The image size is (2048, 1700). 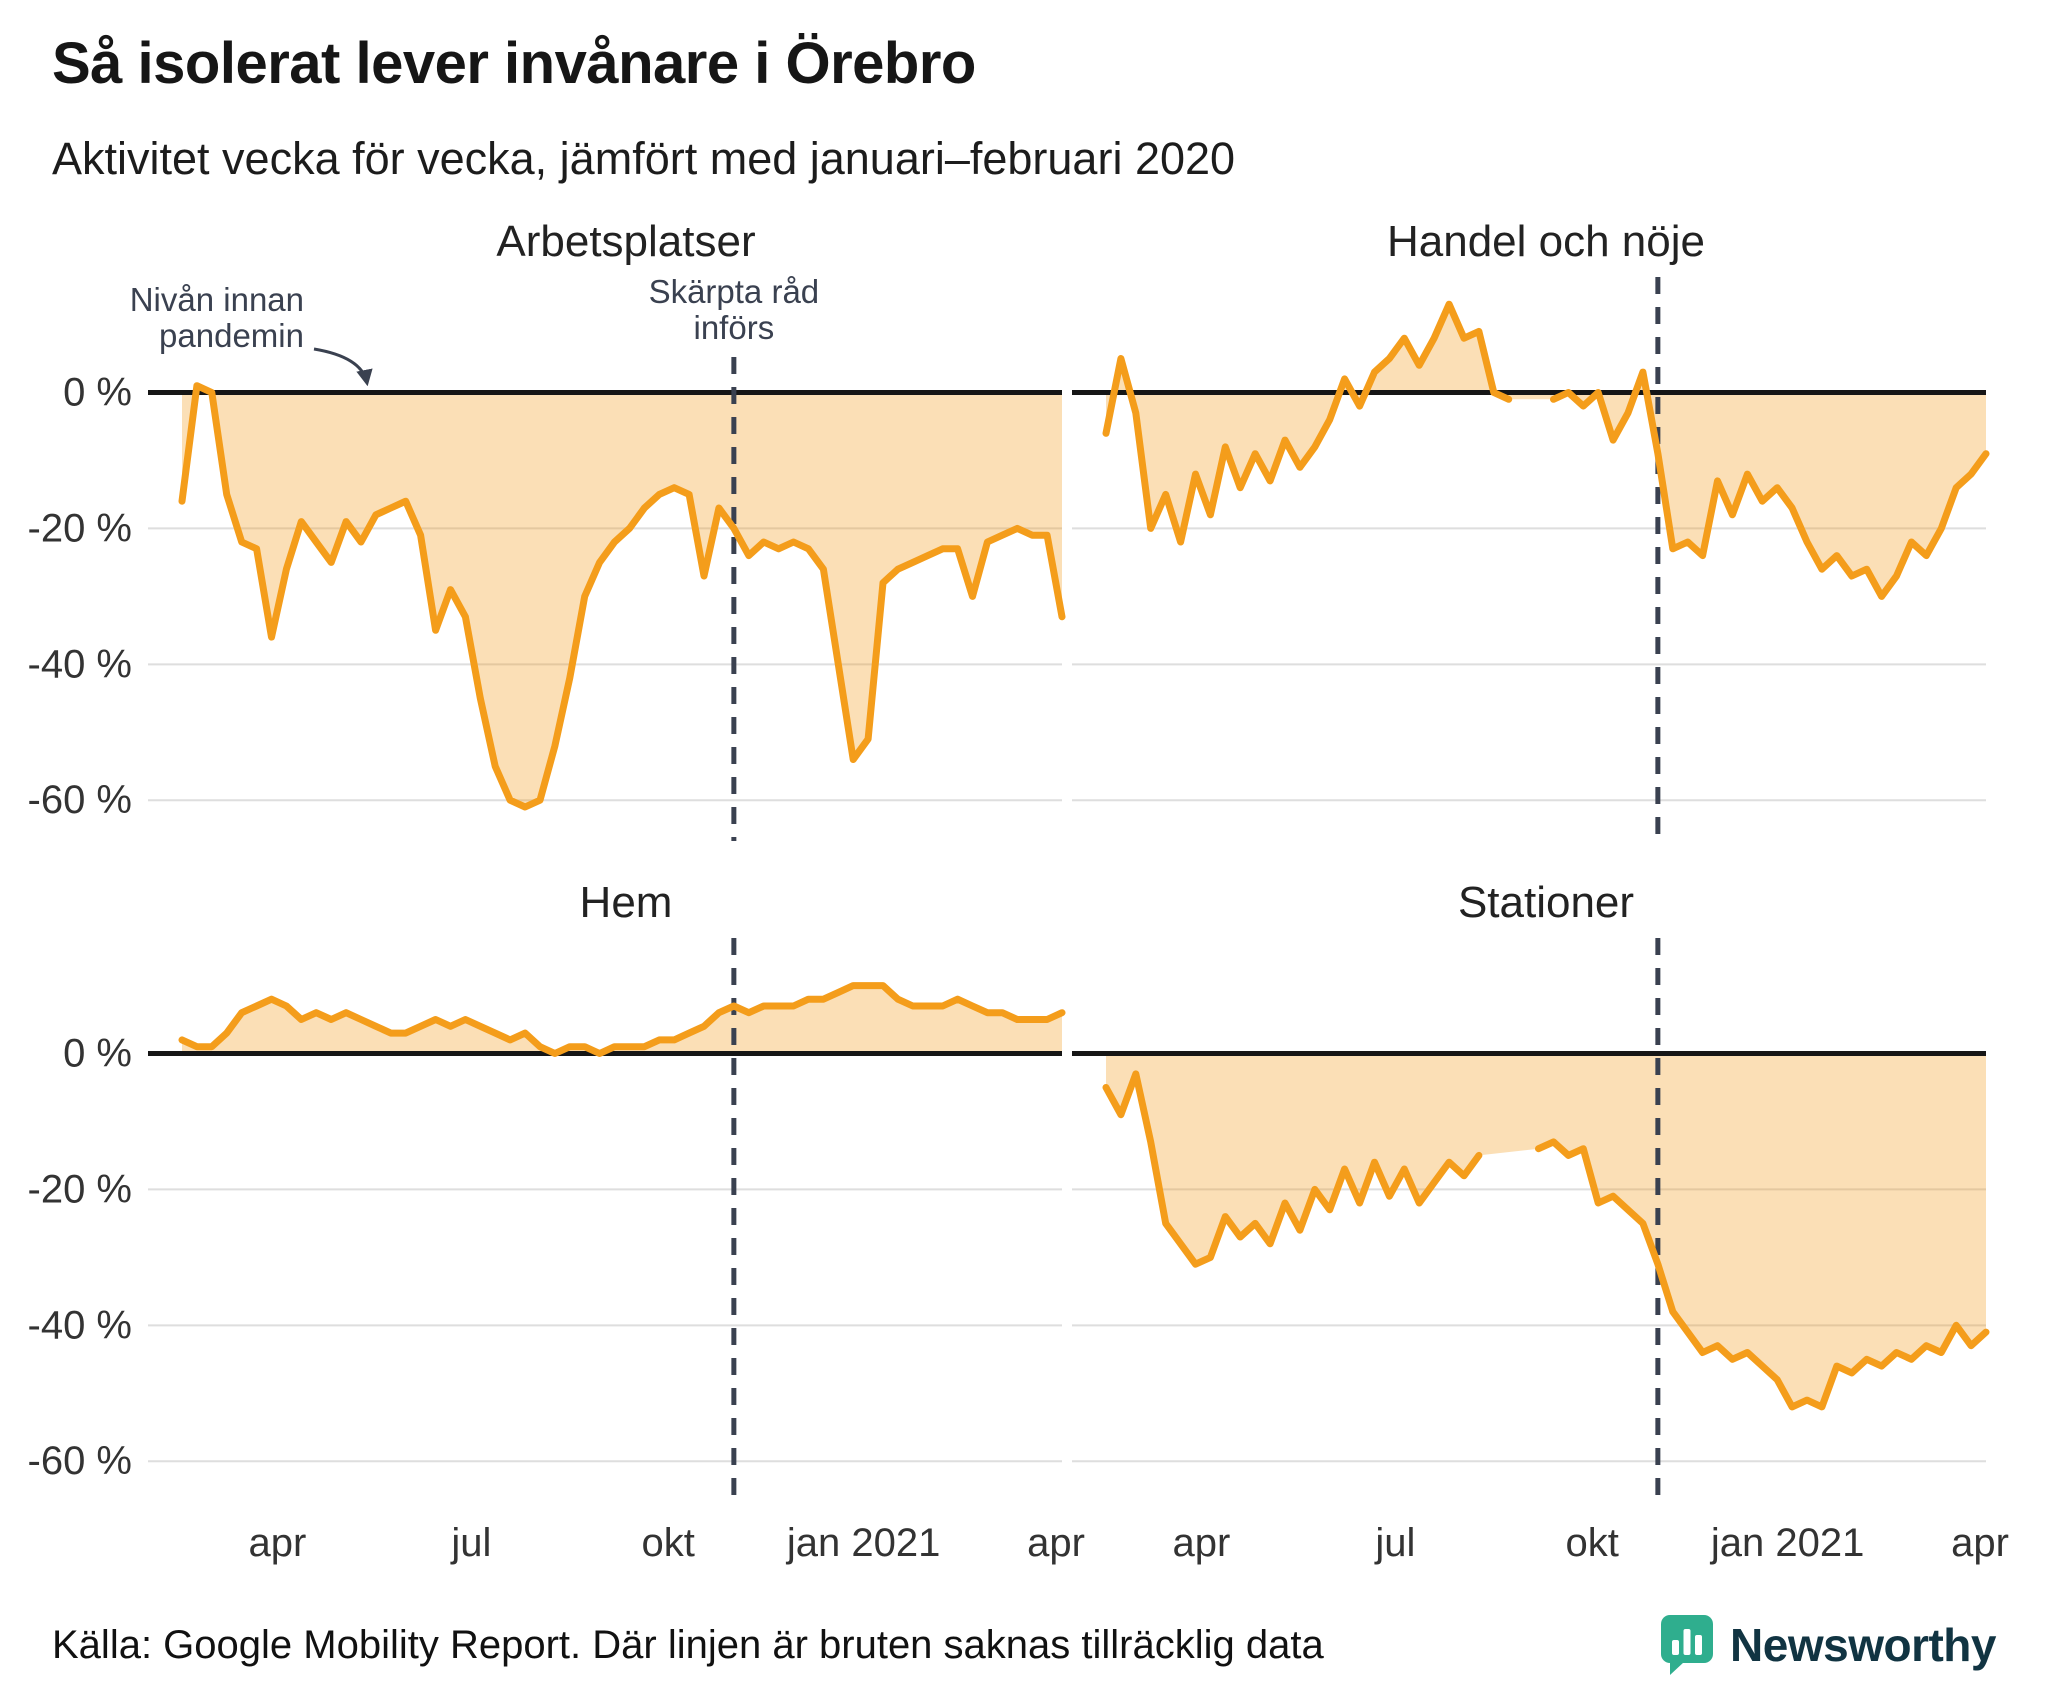 I want to click on newsworthy-wordmark: Newsworthy, so click(x=1863, y=1645).